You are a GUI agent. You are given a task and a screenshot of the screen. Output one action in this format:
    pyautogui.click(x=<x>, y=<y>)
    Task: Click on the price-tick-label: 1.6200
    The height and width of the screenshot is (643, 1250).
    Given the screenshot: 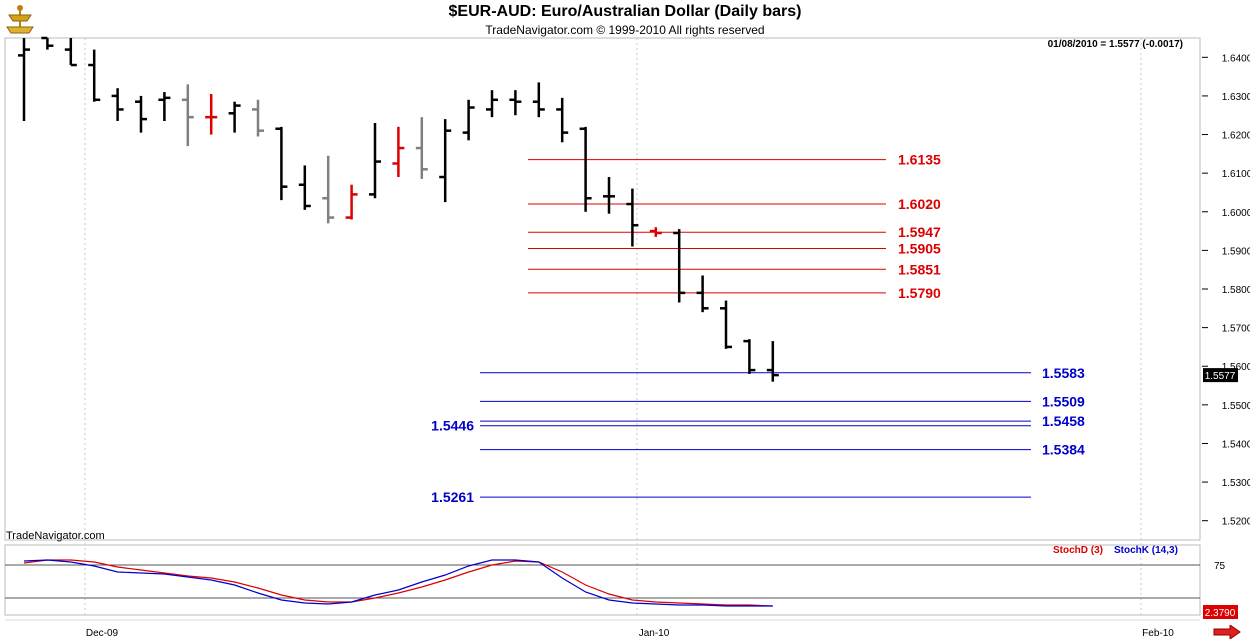 What is the action you would take?
    pyautogui.click(x=1236, y=136)
    